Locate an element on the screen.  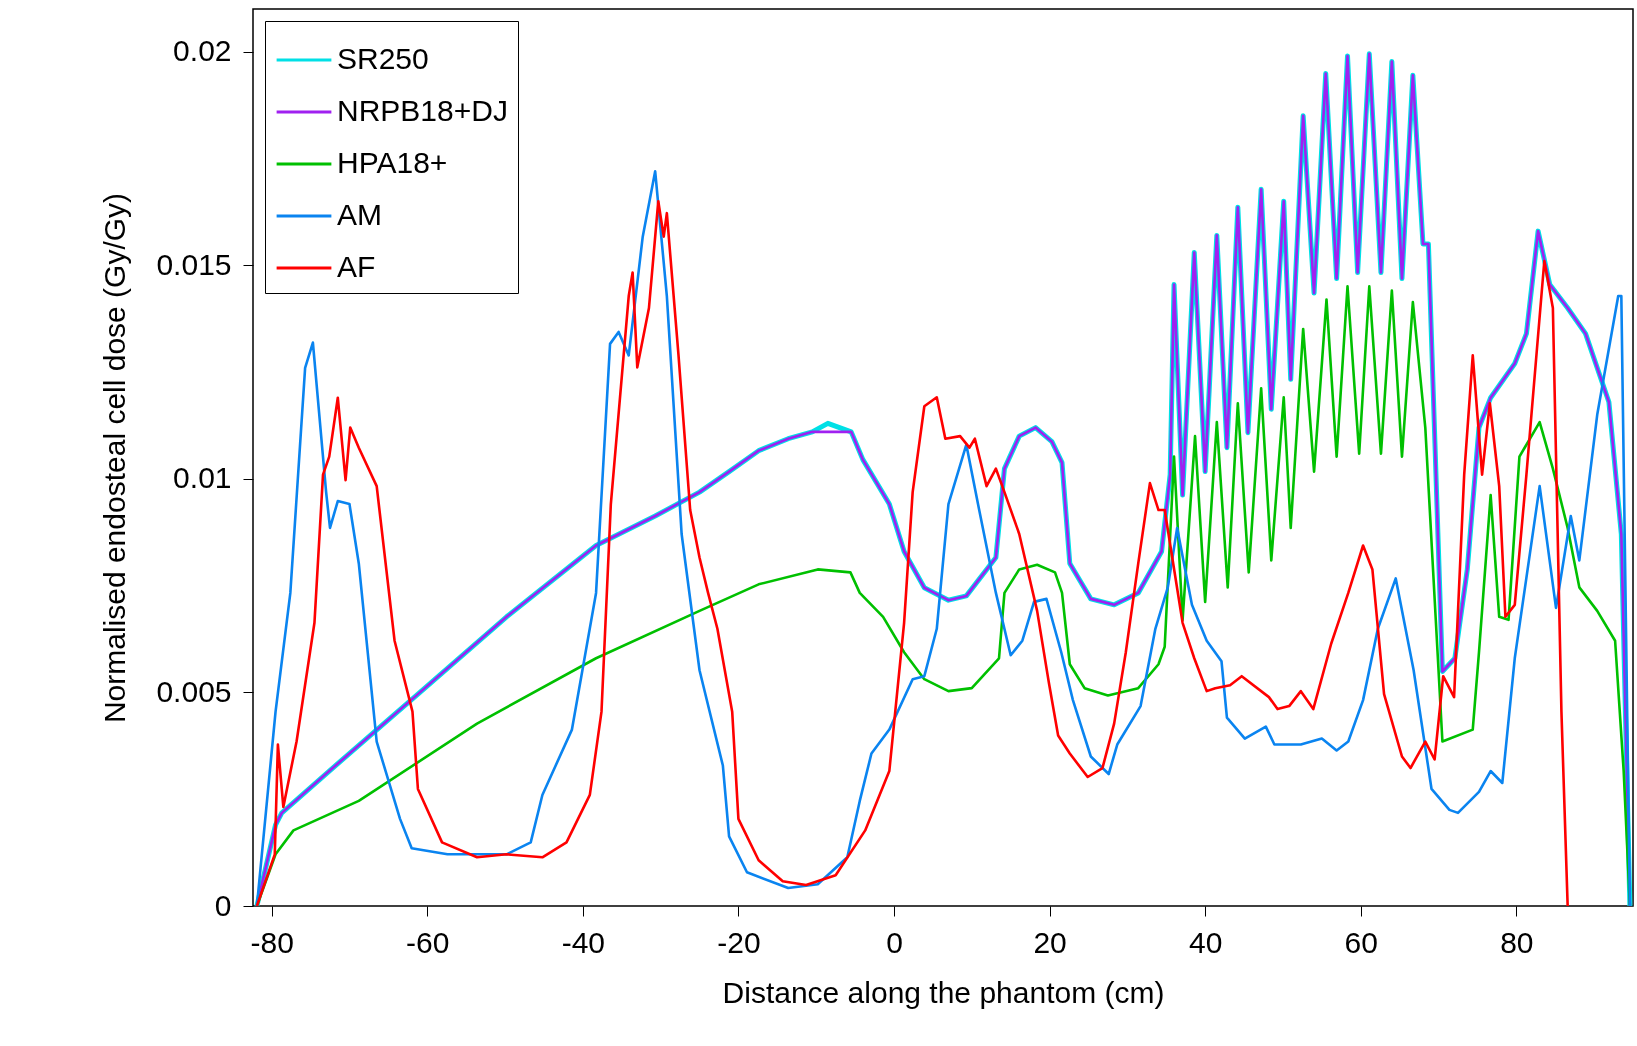
y-tick-label: 0.005 is located at coordinates (194, 691).